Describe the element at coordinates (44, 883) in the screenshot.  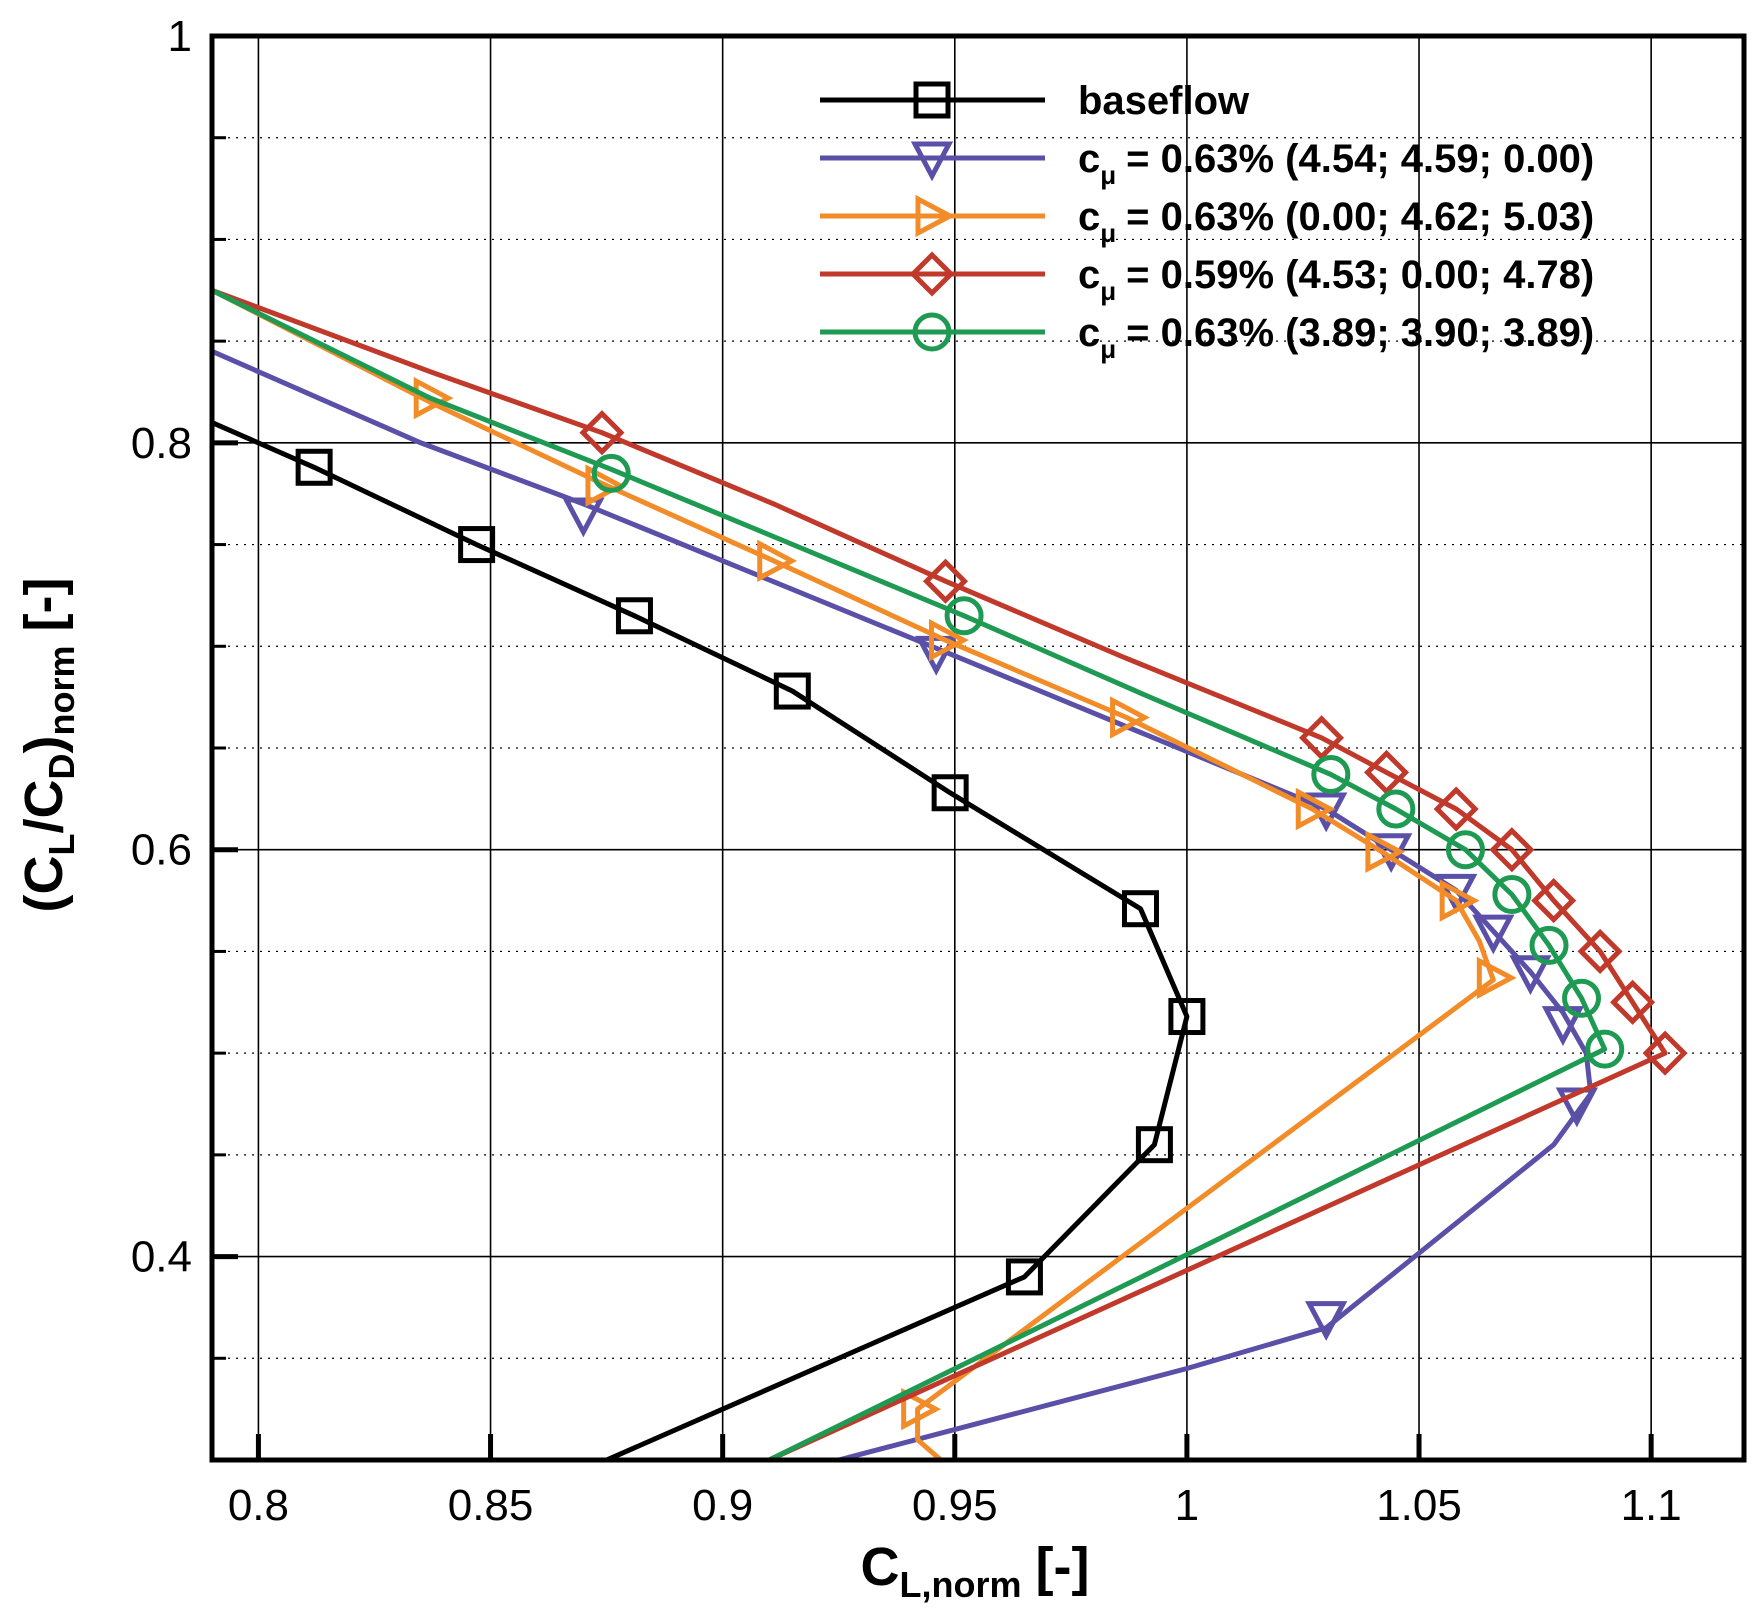
I see `y-axis-title-open: (C` at that location.